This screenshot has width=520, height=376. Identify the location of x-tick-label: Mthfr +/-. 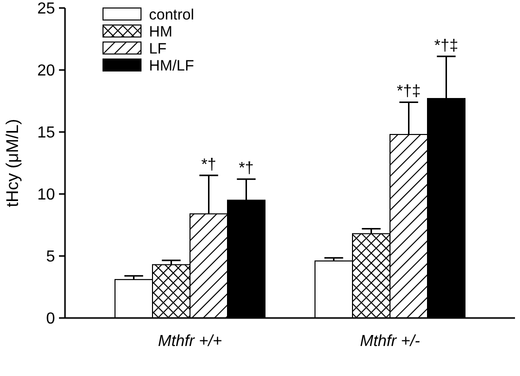
(390, 341).